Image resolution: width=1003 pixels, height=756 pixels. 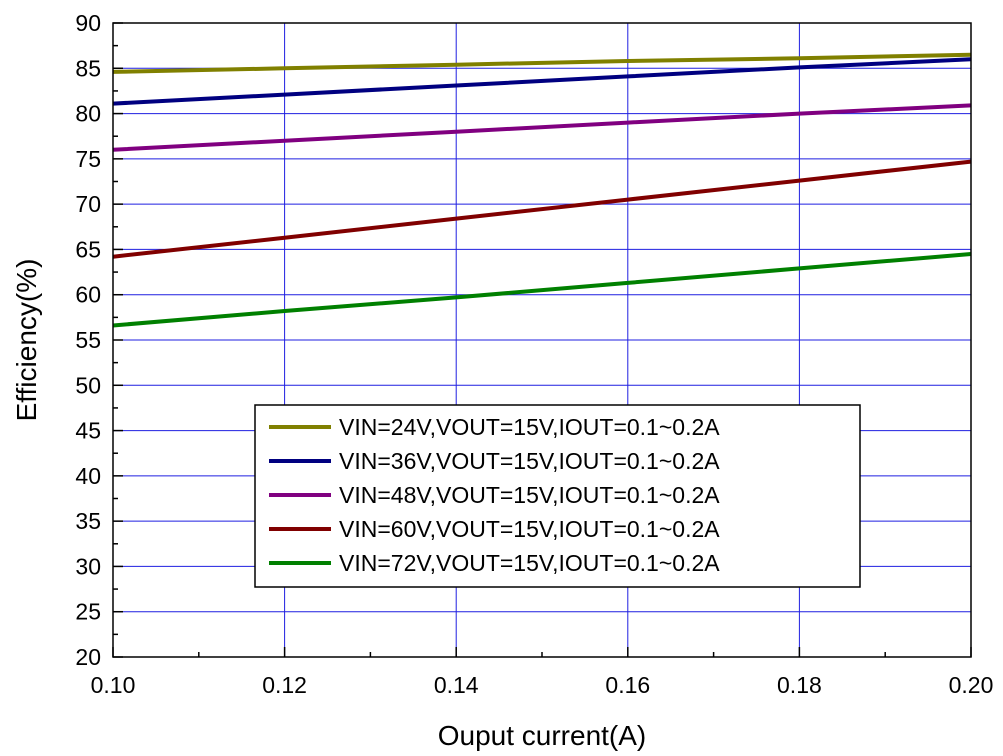 What do you see at coordinates (26, 340) in the screenshot?
I see `y-axis-label: Efficiency(%)` at bounding box center [26, 340].